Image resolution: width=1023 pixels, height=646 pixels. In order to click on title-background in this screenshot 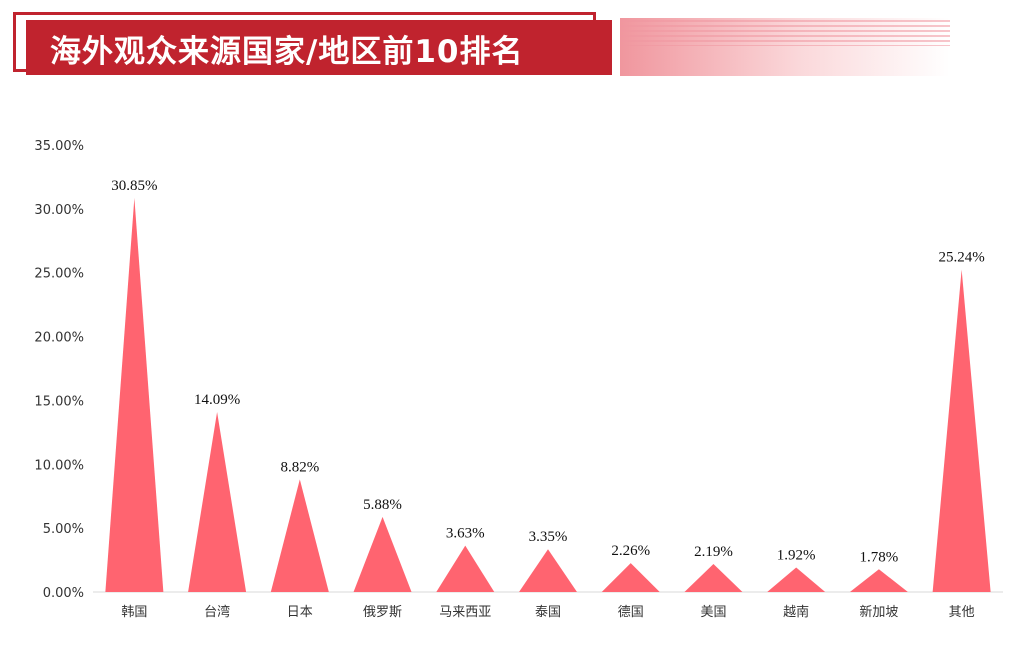, I will do `click(319, 47)`.